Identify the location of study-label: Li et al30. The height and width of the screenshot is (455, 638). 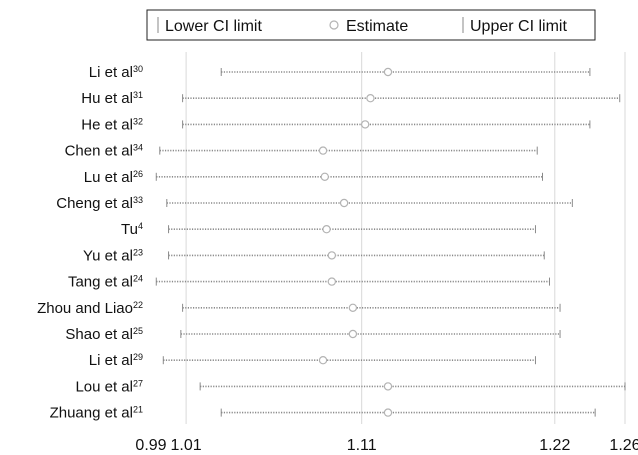
(116, 72).